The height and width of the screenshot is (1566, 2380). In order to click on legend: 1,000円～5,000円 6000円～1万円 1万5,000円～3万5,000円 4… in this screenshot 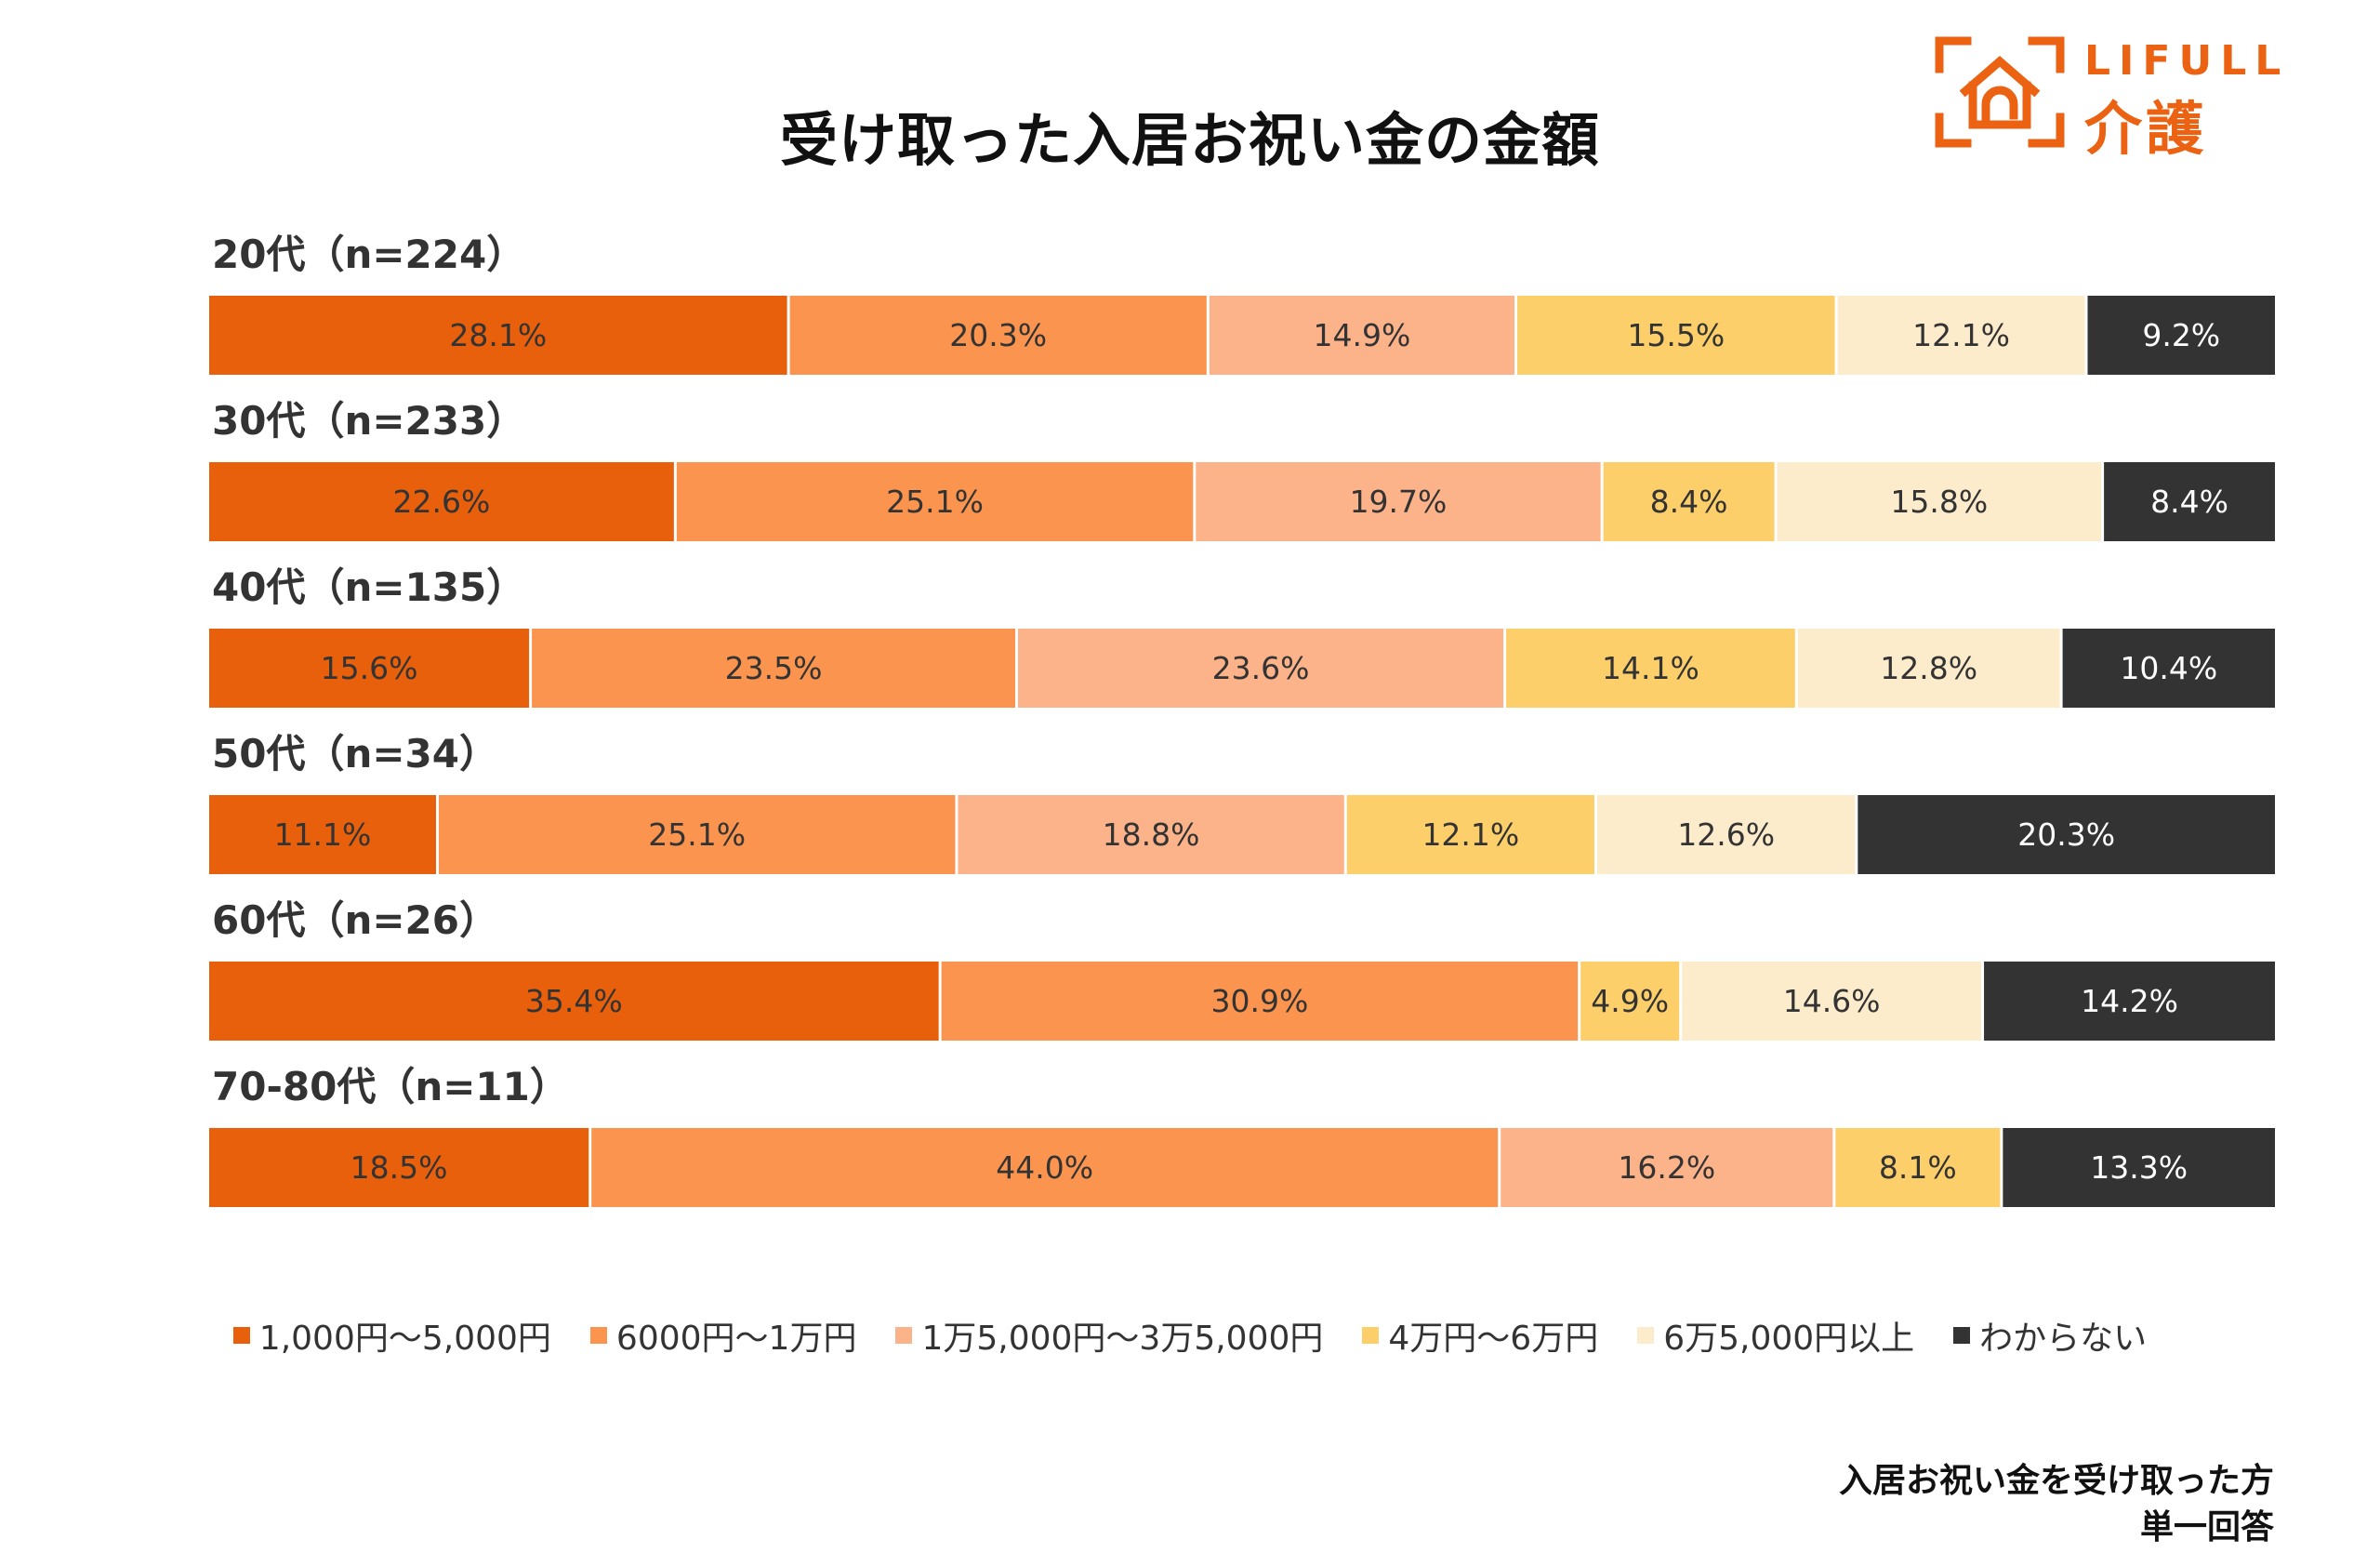, I will do `click(1190, 1336)`.